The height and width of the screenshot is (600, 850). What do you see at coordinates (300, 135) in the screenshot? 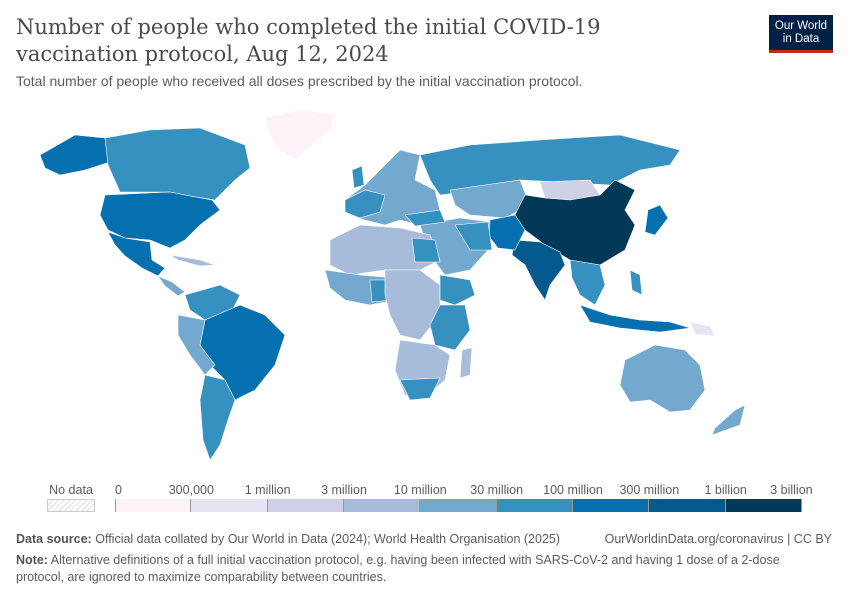
I see `country-greenland` at bounding box center [300, 135].